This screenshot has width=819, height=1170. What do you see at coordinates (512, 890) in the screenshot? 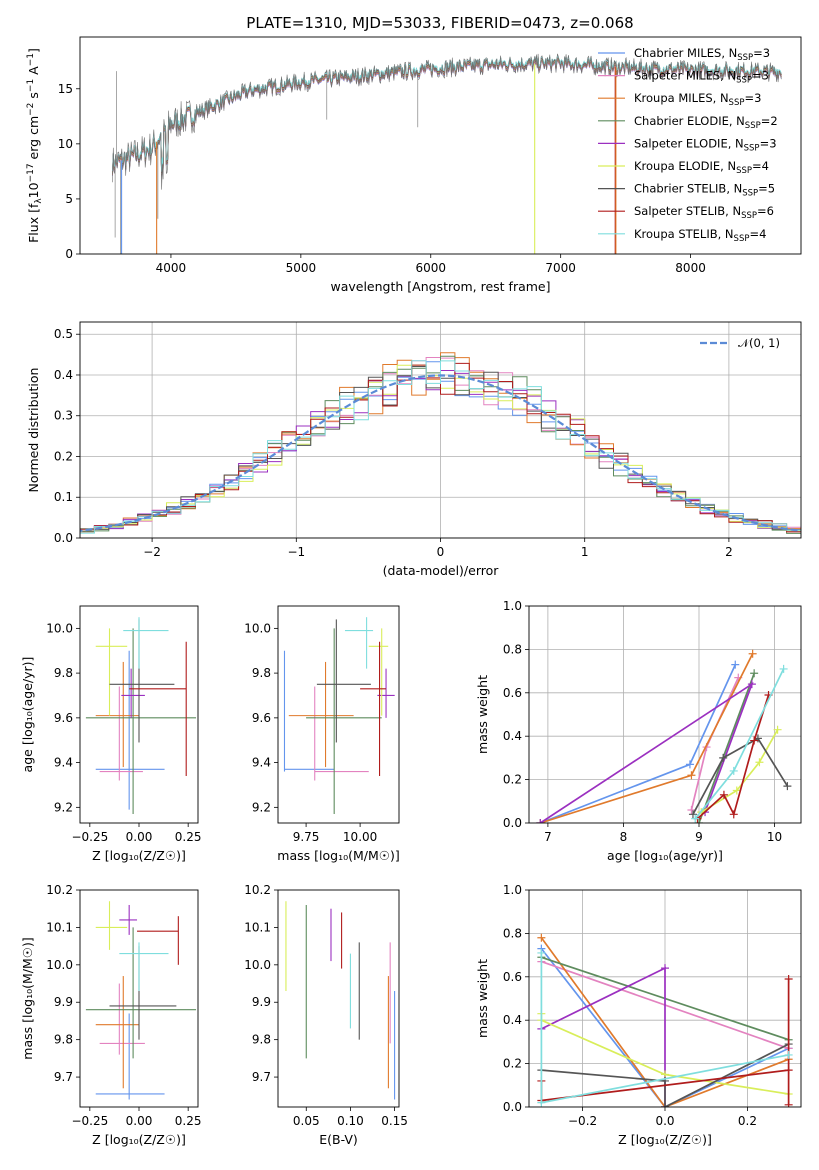
I see `y-tick-label: 1.0` at bounding box center [512, 890].